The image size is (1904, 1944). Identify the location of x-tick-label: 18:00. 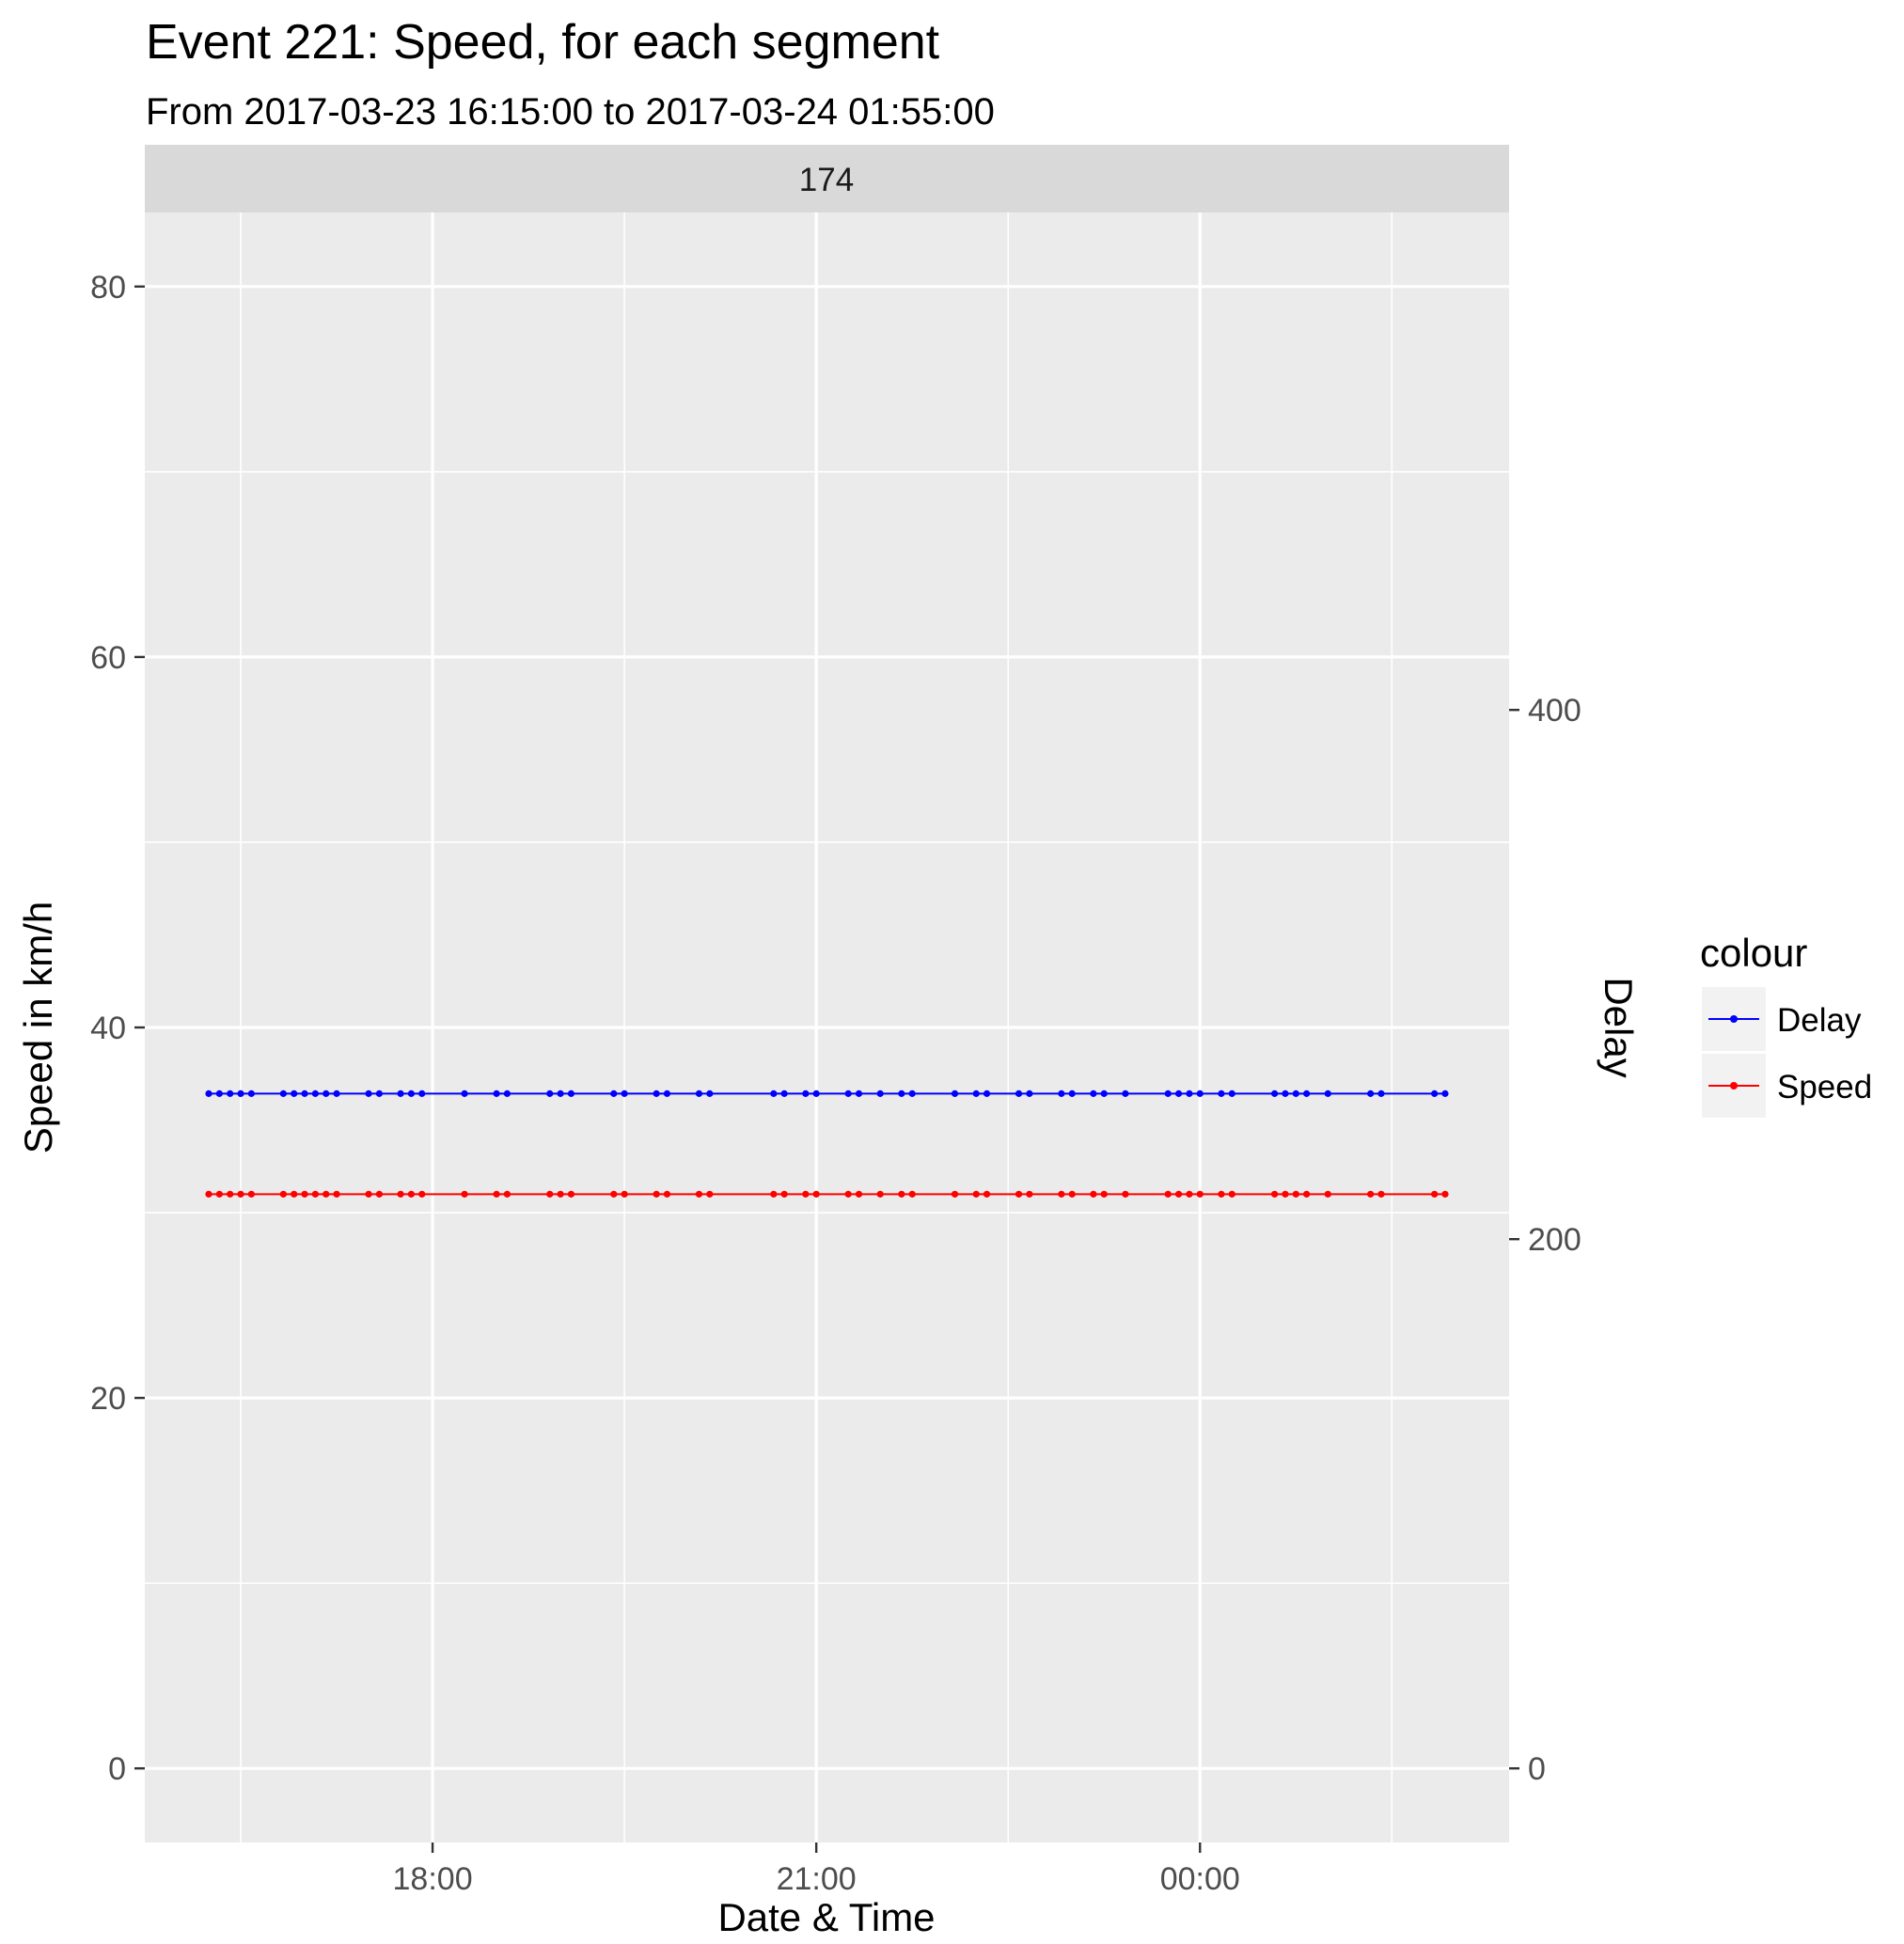
(433, 1879).